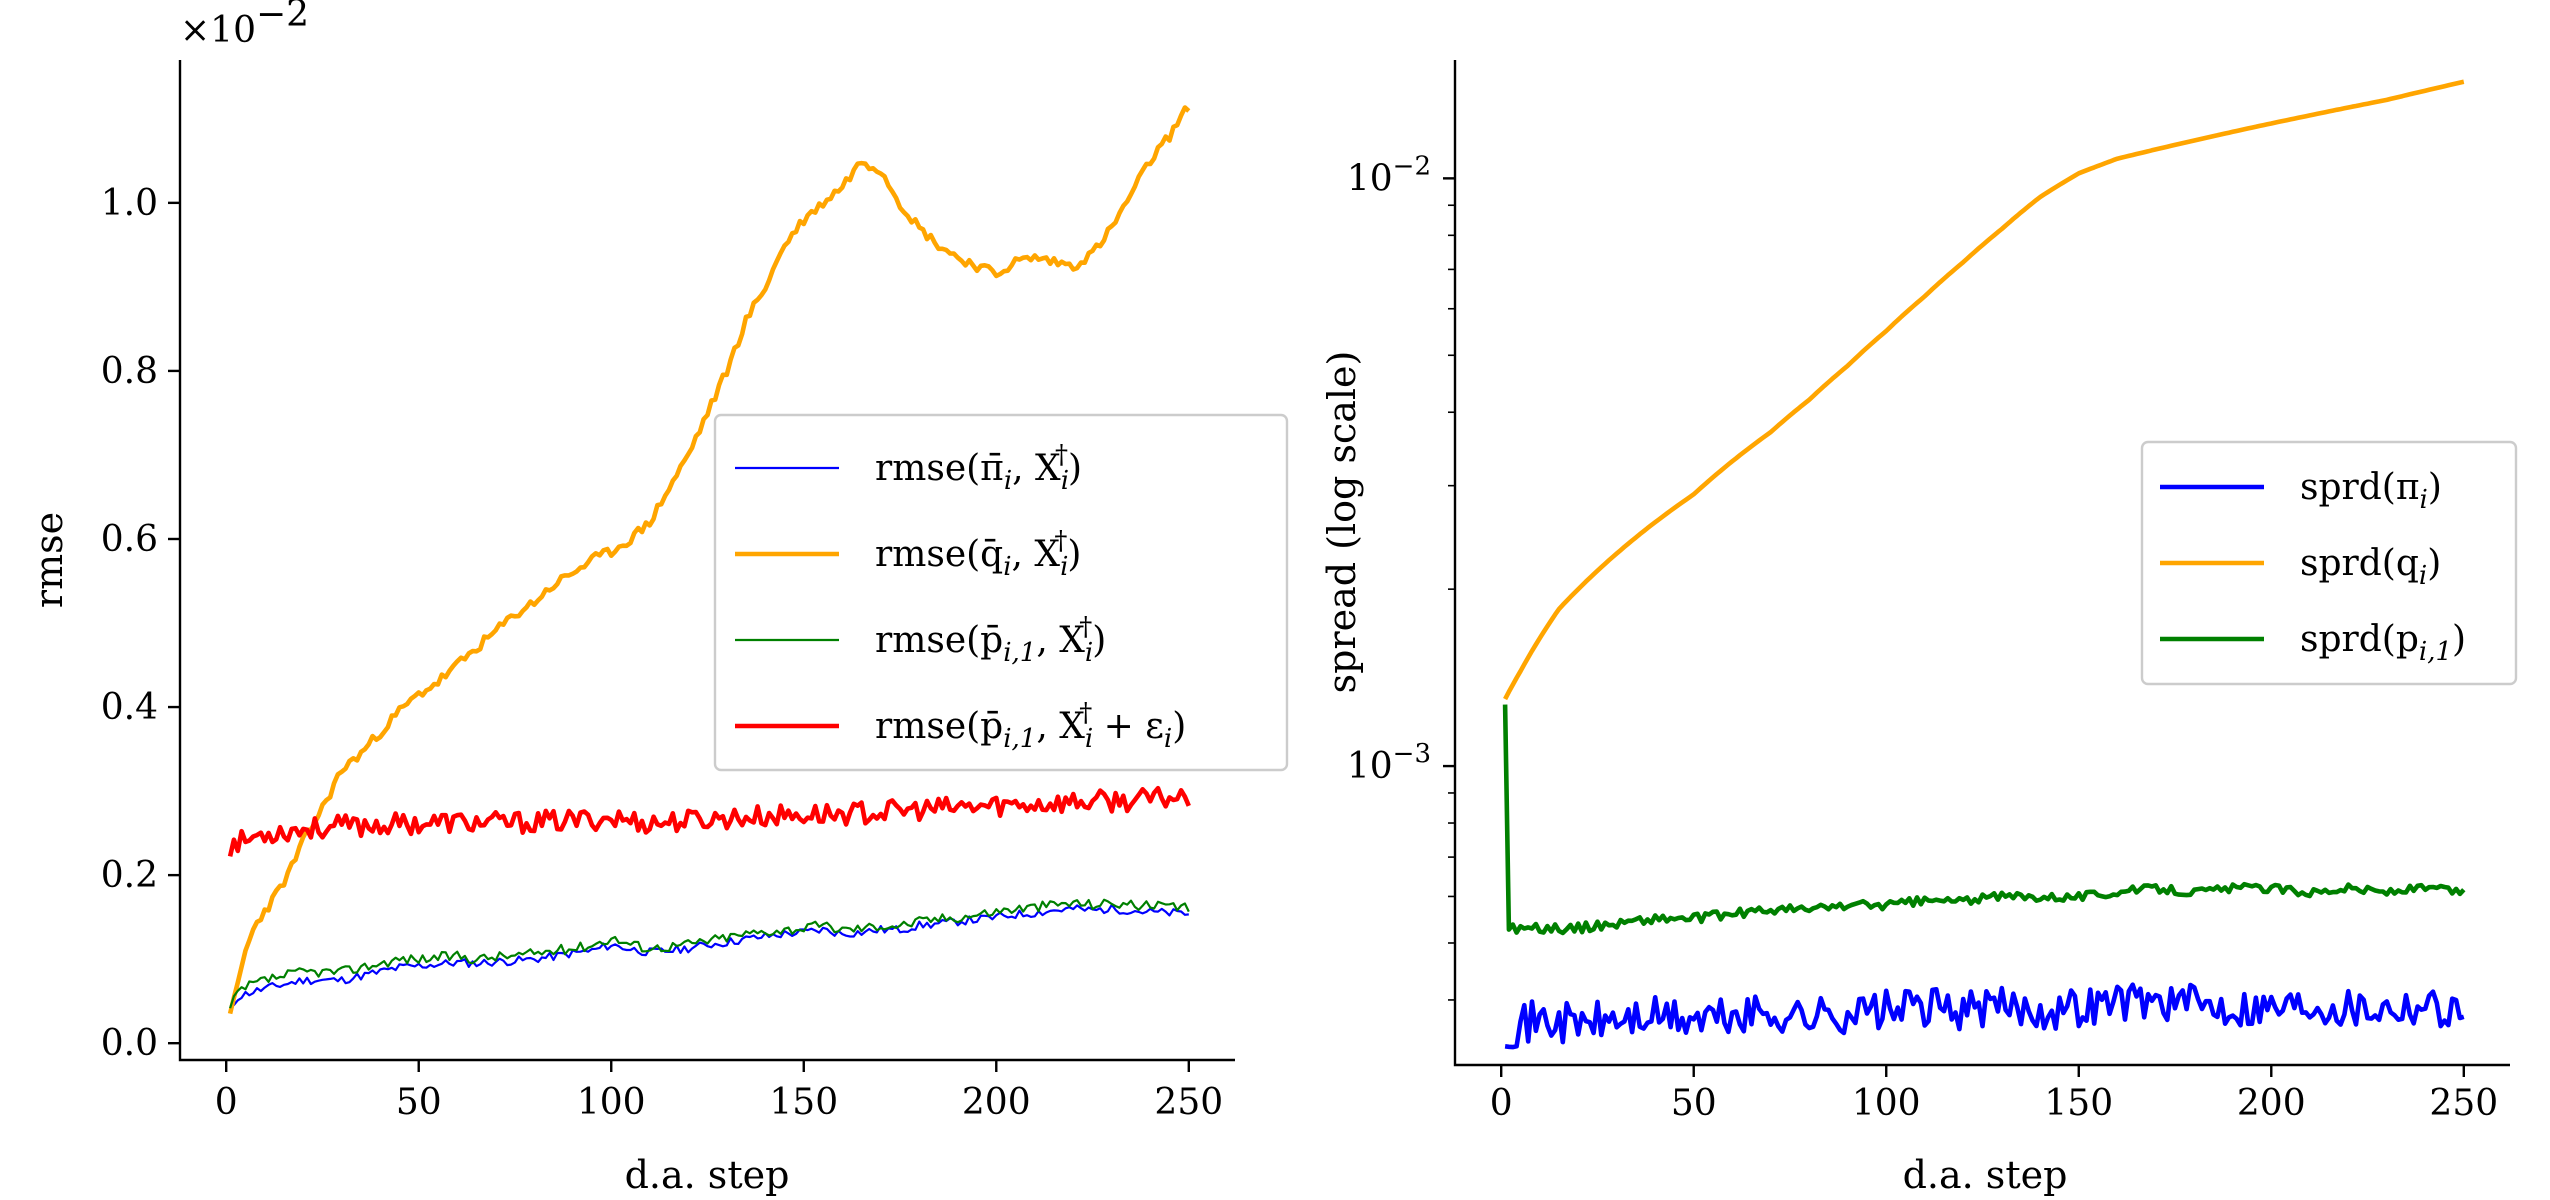 The image size is (2550, 1200). What do you see at coordinates (707, 1175) in the screenshot?
I see `left-x-axis-label: d.a. step` at bounding box center [707, 1175].